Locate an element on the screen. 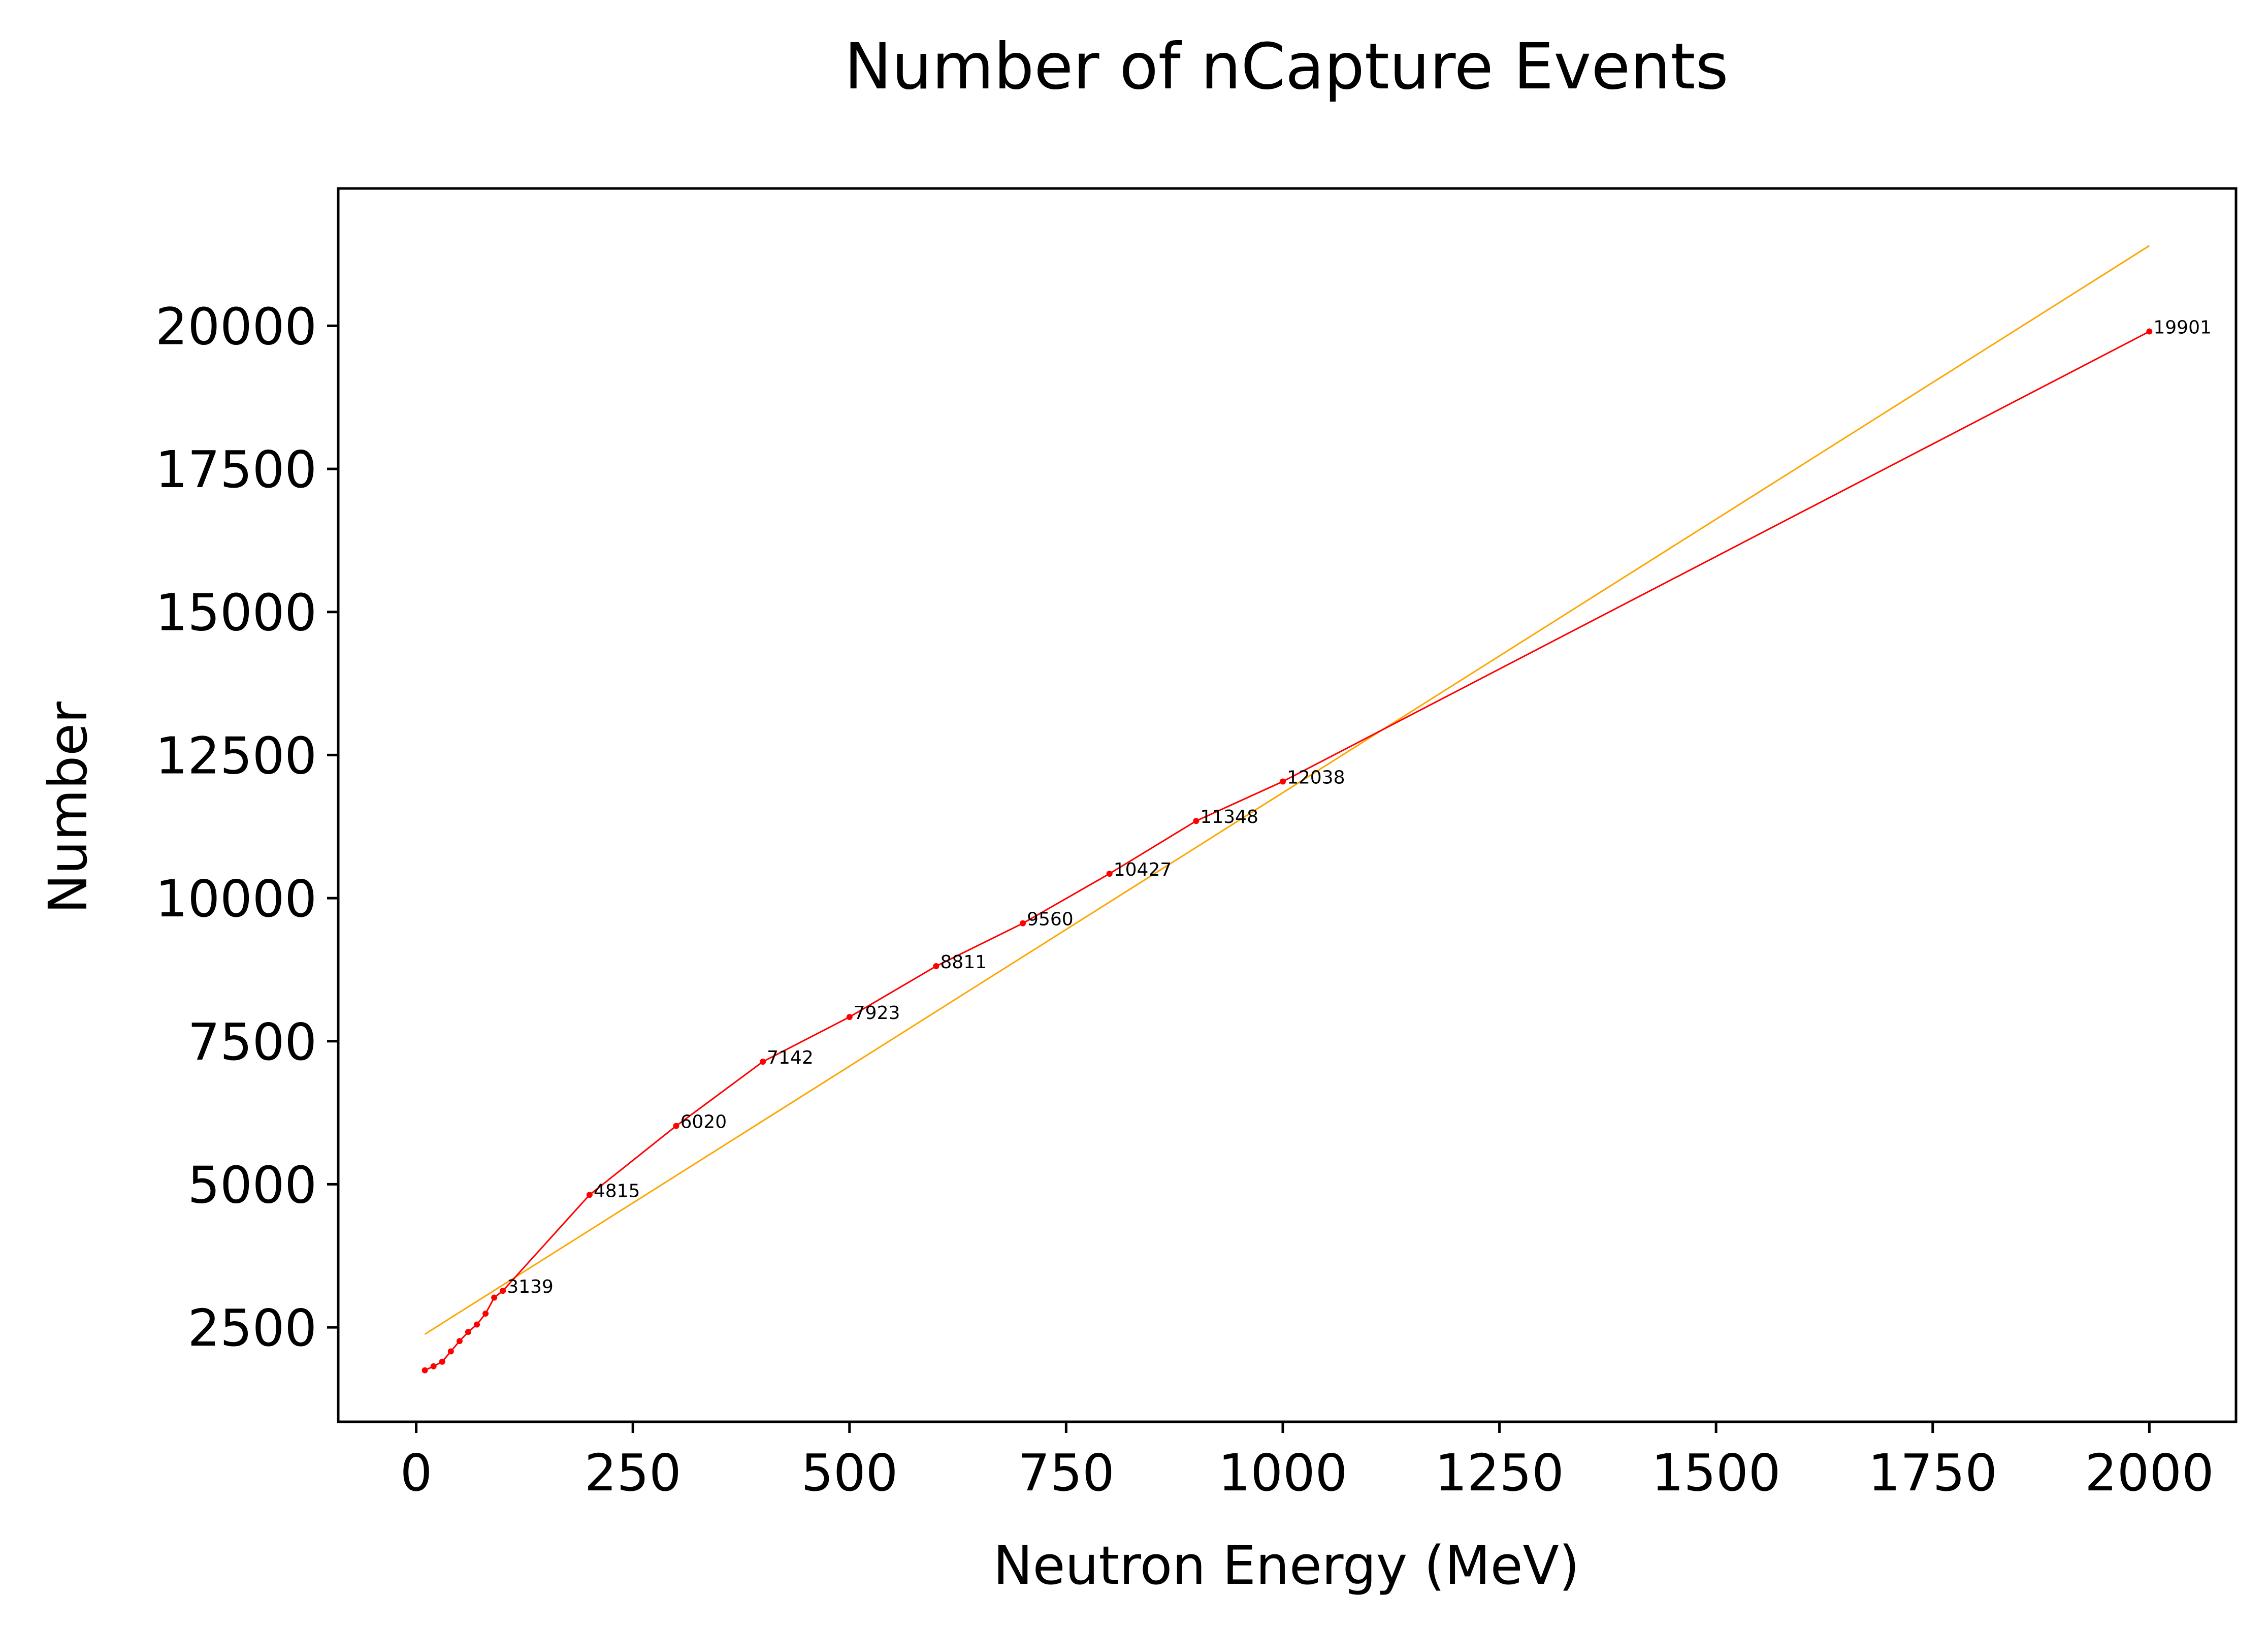 This screenshot has height=1626, width=2268. data-label: 3139 is located at coordinates (530, 1287).